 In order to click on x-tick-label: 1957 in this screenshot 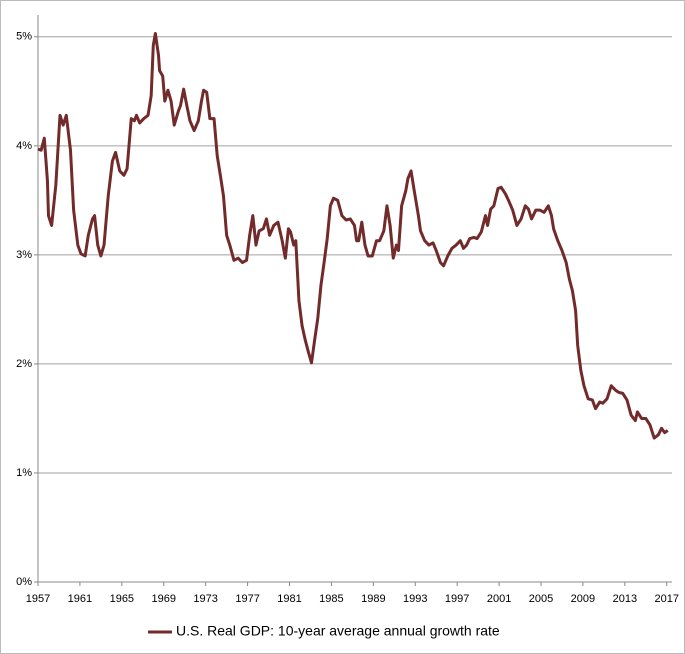, I will do `click(38, 599)`.